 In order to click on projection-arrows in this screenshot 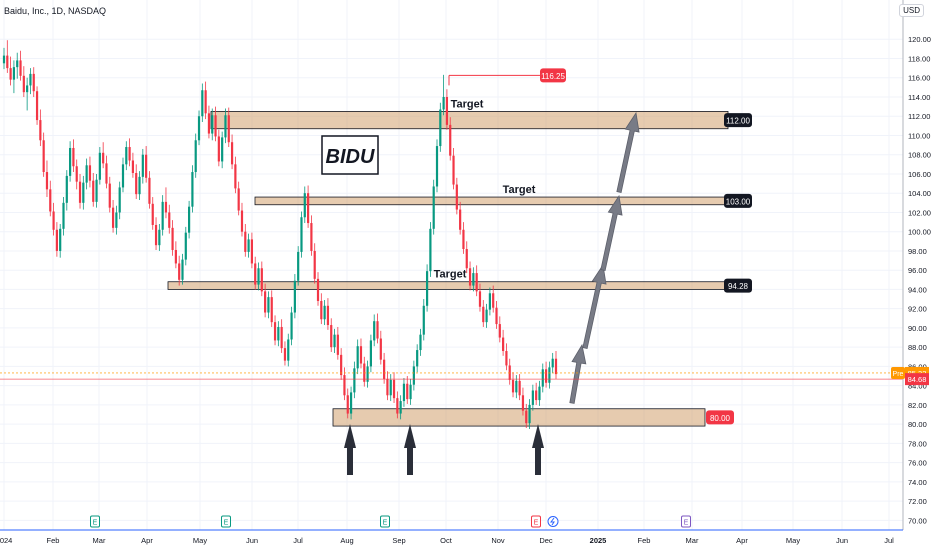, I will do `click(604, 257)`.